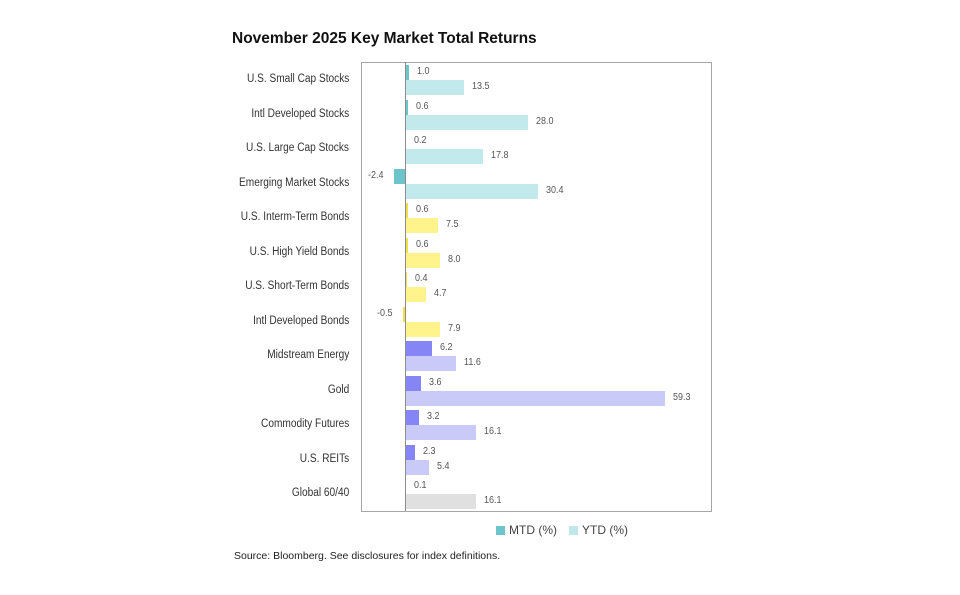 Image resolution: width=960 pixels, height=595 pixels. Describe the element at coordinates (297, 148) in the screenshot. I see `category-label: U.S. Large Cap Stocks` at that location.